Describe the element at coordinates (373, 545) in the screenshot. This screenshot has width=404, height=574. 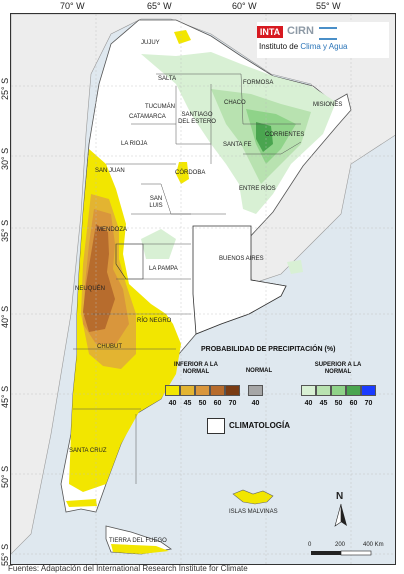
I see `scale-label-400: 400 Km` at that location.